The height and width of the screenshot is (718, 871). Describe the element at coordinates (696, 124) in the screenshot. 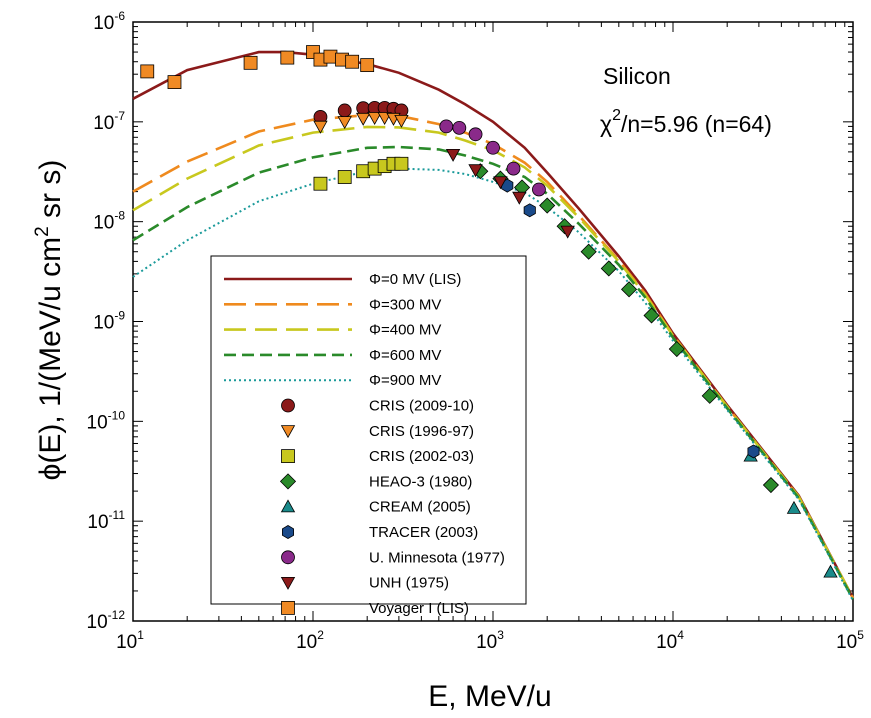

I see `chi-rest: /n=5.96 (n=64)` at that location.